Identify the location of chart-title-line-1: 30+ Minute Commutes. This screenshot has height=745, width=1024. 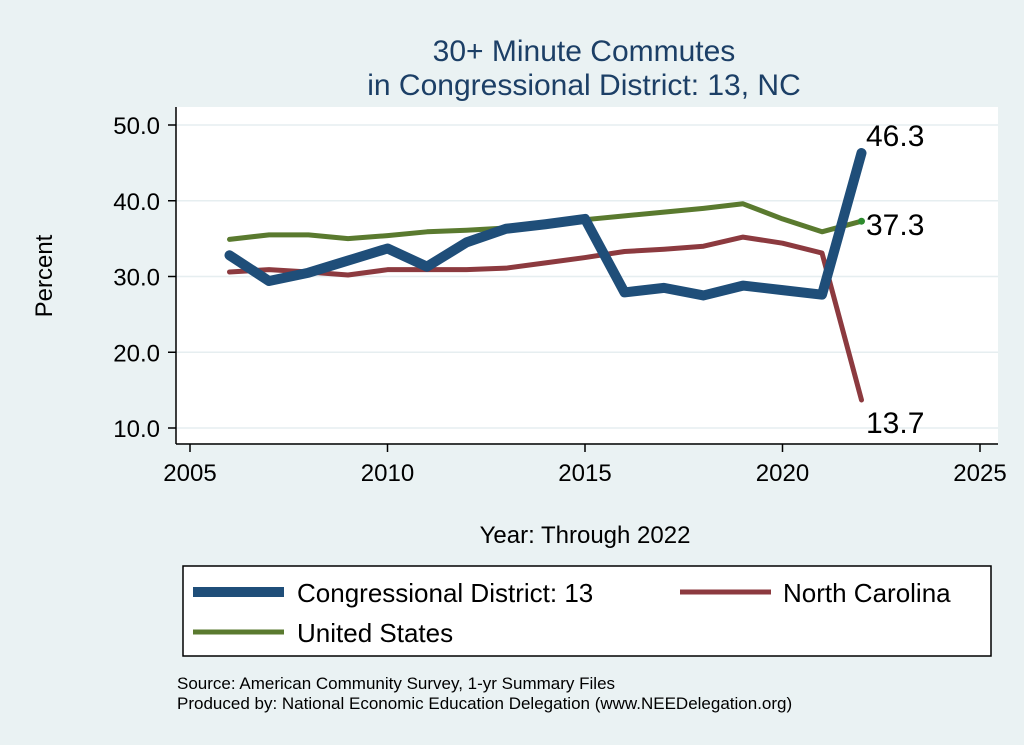
(584, 51).